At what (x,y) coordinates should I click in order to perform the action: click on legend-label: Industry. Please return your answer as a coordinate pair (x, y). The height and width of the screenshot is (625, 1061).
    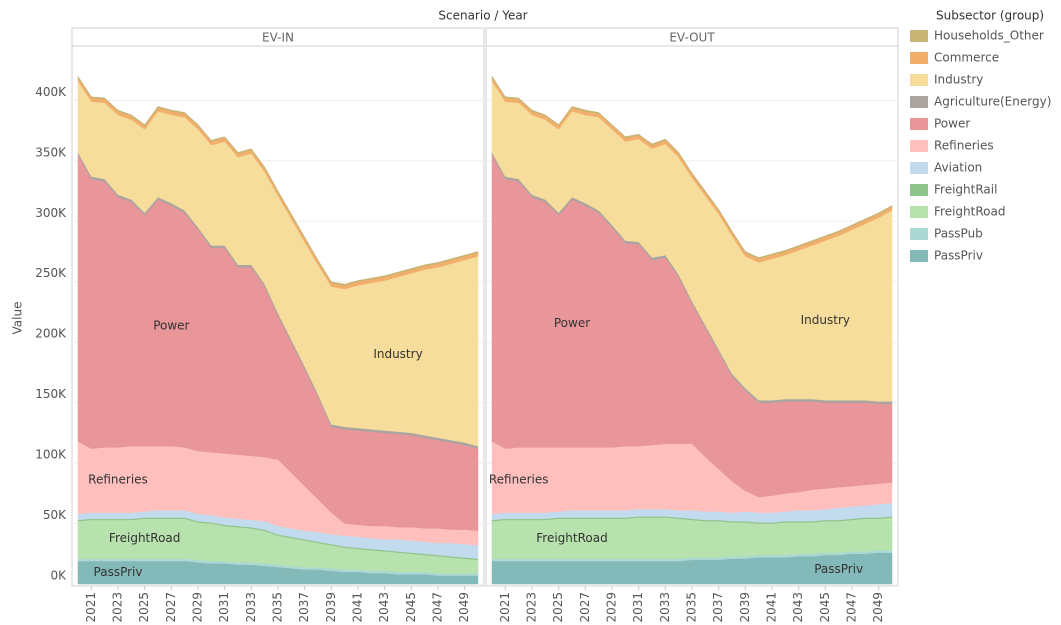
    Looking at the image, I should click on (958, 80).